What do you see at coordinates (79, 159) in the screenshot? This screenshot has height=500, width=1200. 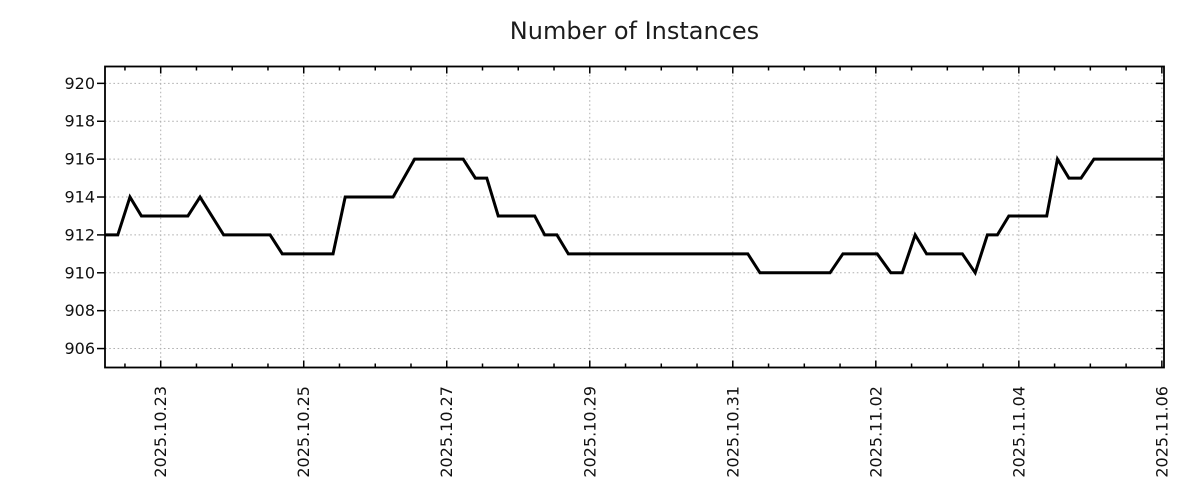 I see `y-tick-label: 916` at bounding box center [79, 159].